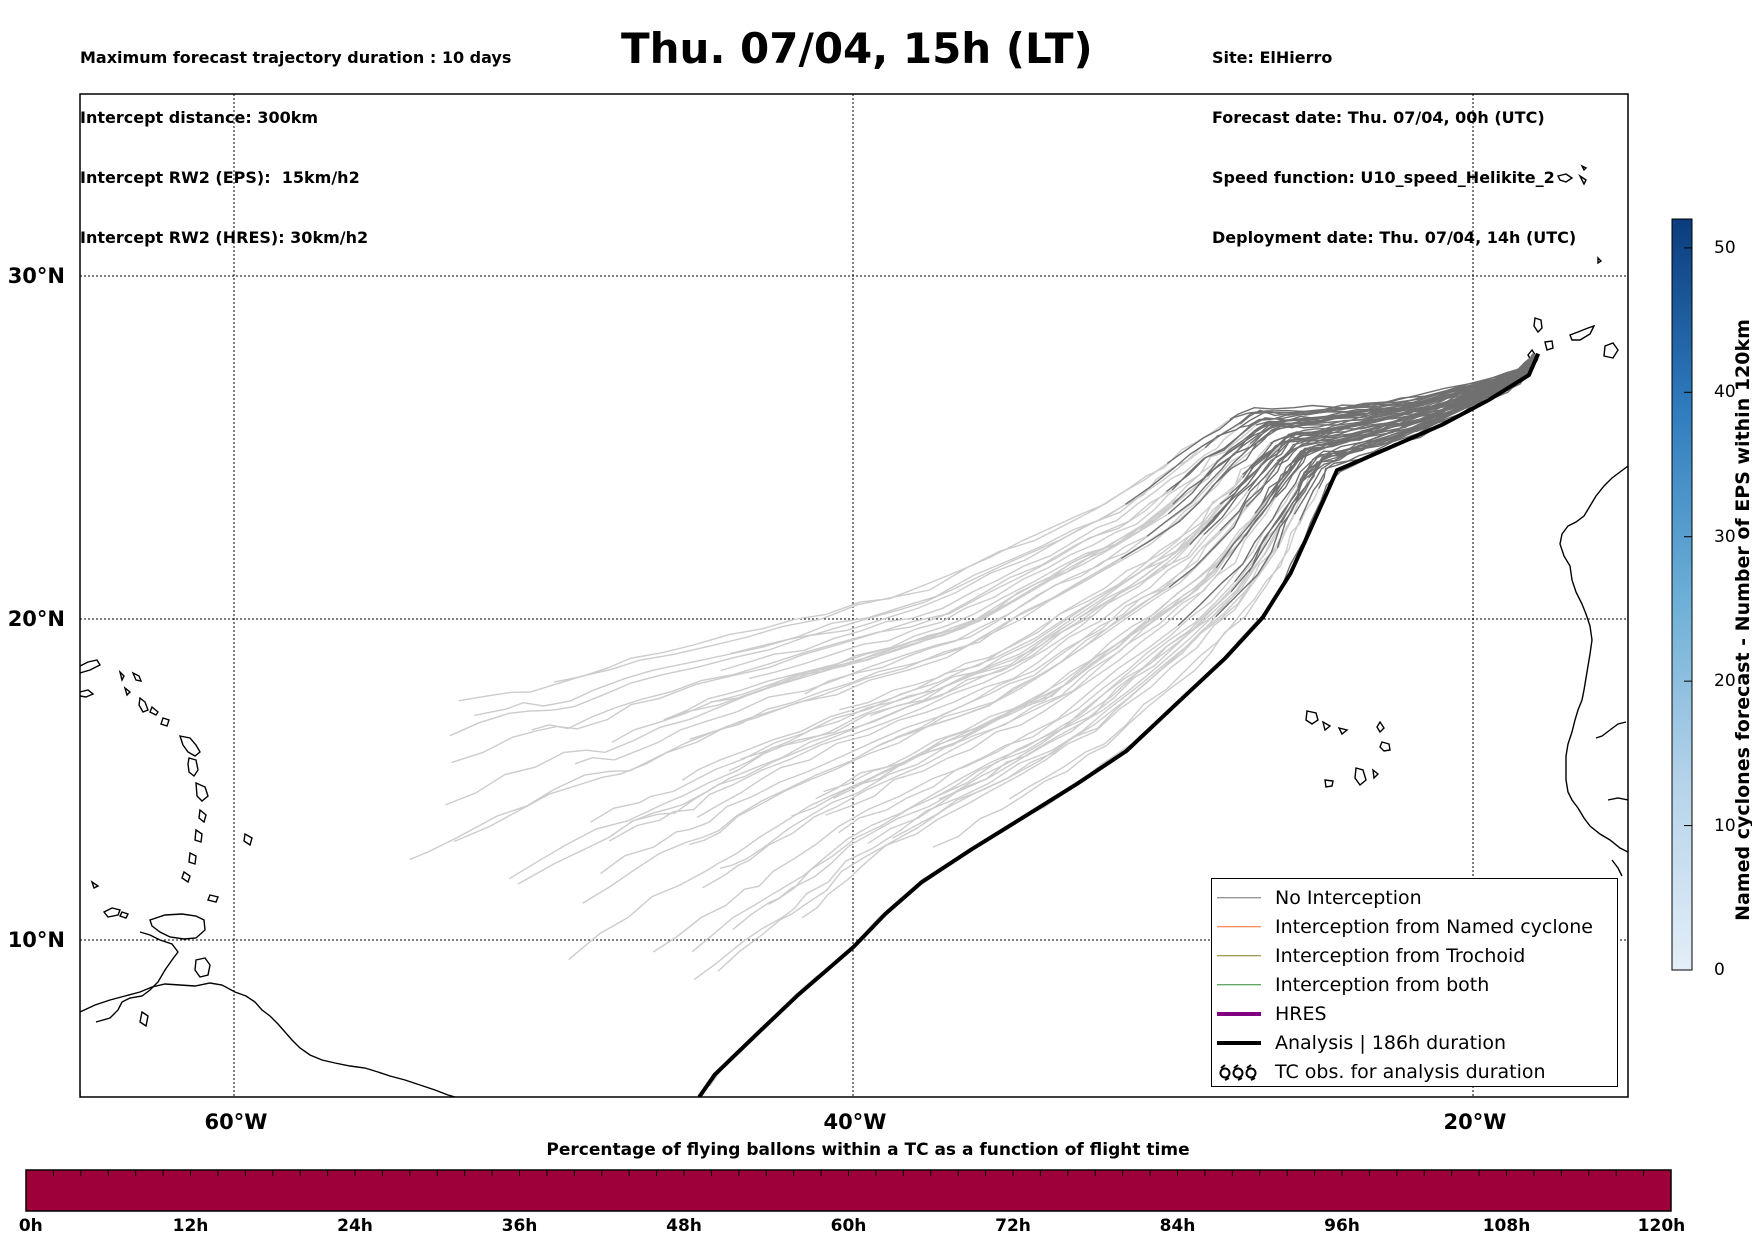 This screenshot has width=1752, height=1241. What do you see at coordinates (1593, 659) in the screenshot?
I see `coastline-africa` at bounding box center [1593, 659].